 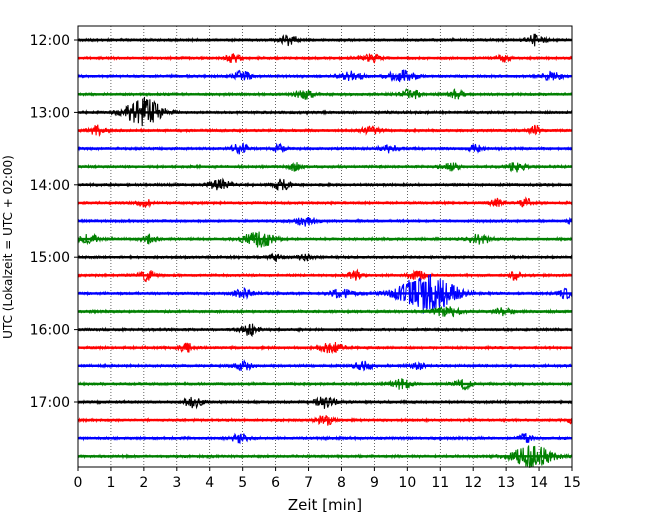 What do you see at coordinates (308, 483) in the screenshot?
I see `x-tick-label: 7` at bounding box center [308, 483].